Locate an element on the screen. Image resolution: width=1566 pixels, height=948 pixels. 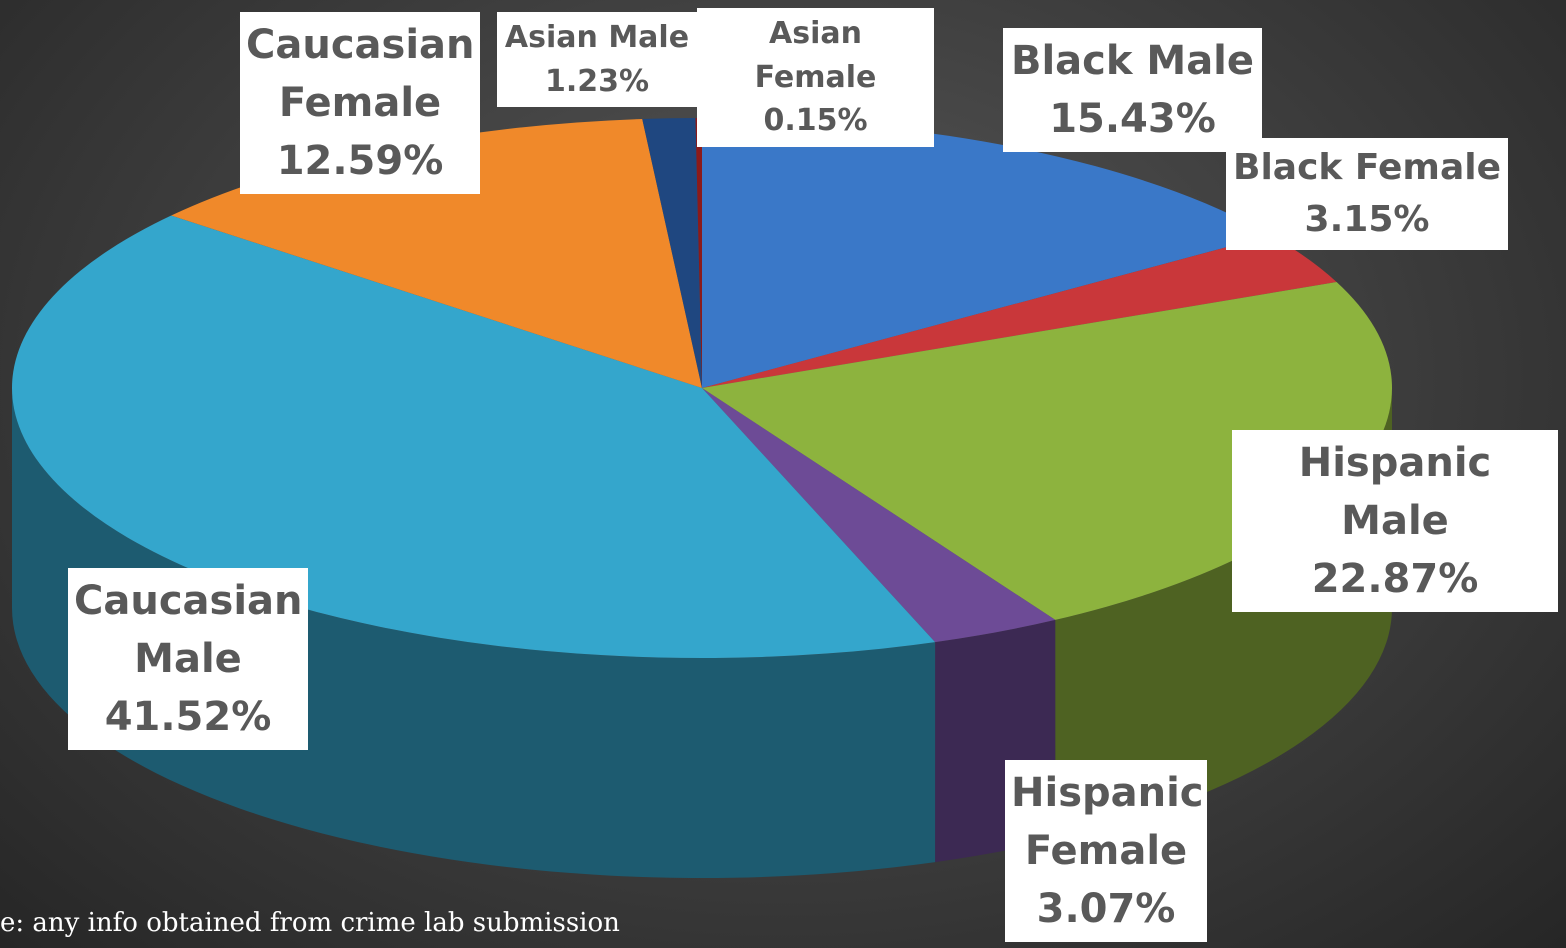
label-name: Hispanic Female is located at coordinates (1107, 822).